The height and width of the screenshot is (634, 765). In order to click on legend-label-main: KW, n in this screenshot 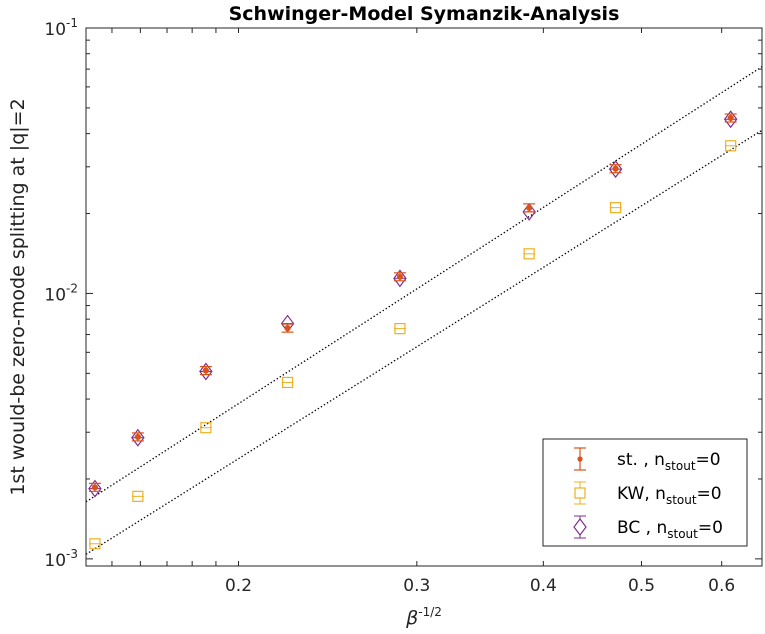, I will do `click(641, 494)`.